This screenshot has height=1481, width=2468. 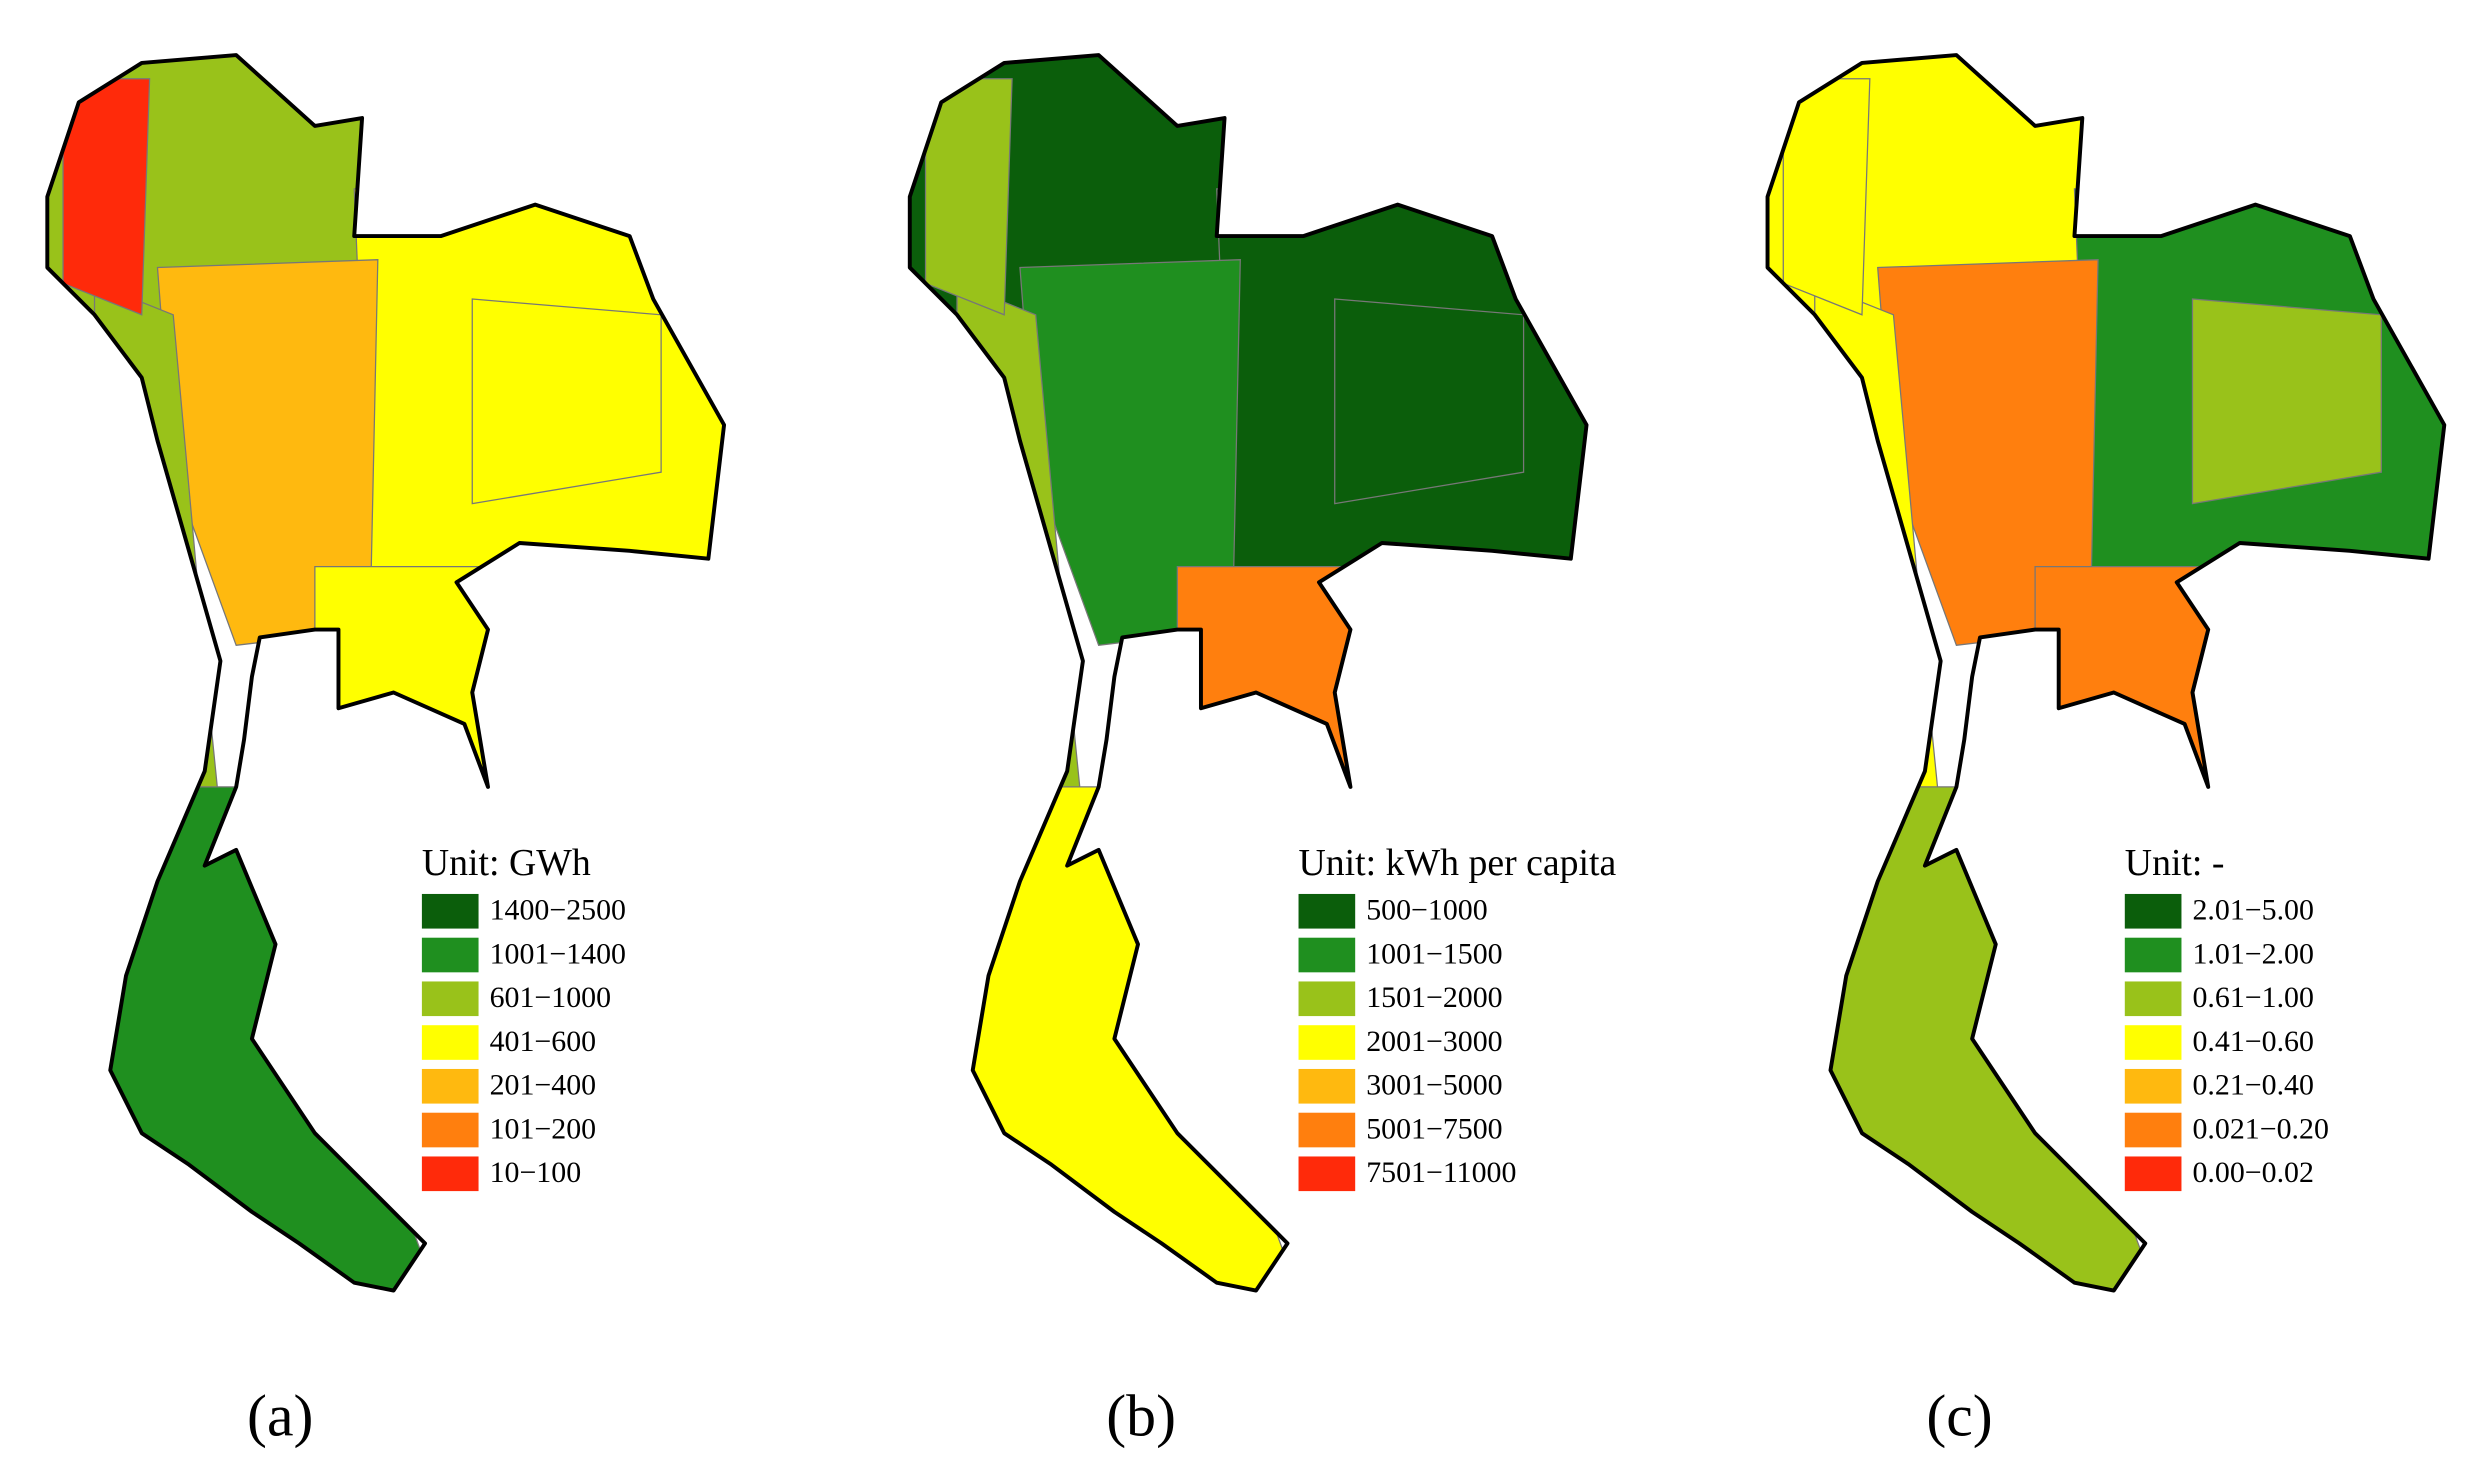 What do you see at coordinates (1434, 997) in the screenshot?
I see `legend-label: 1501−2000` at bounding box center [1434, 997].